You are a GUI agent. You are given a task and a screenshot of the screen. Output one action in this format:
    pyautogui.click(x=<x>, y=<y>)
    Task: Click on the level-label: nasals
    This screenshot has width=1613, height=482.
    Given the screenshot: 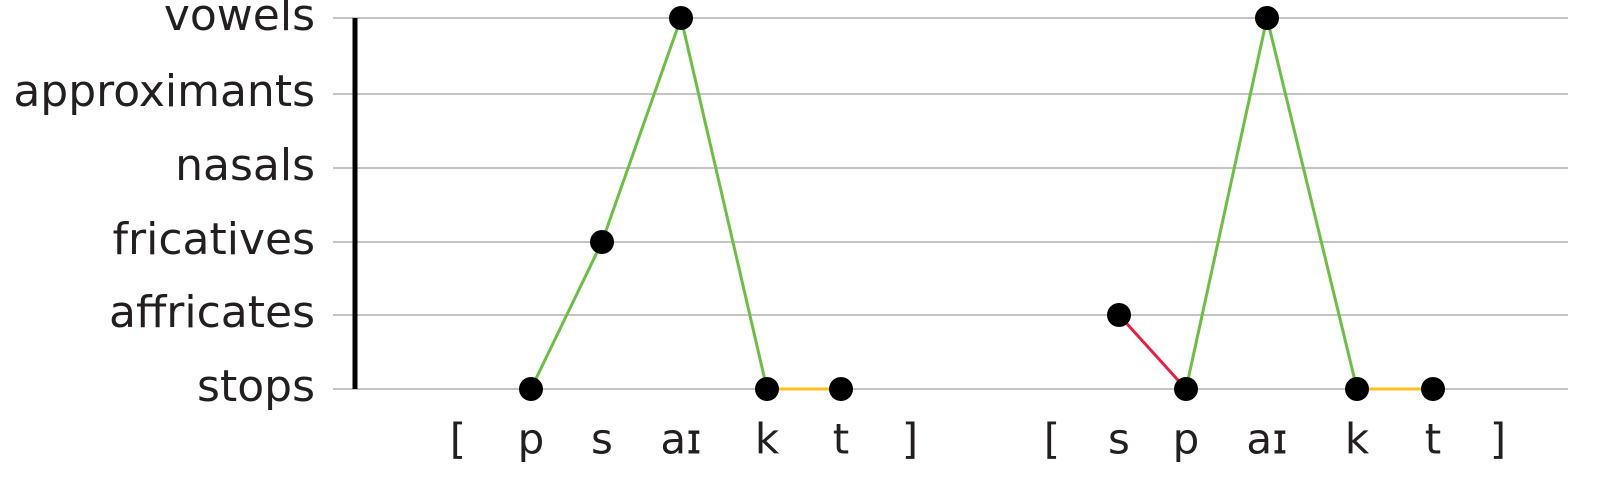 What is the action you would take?
    pyautogui.click(x=245, y=165)
    